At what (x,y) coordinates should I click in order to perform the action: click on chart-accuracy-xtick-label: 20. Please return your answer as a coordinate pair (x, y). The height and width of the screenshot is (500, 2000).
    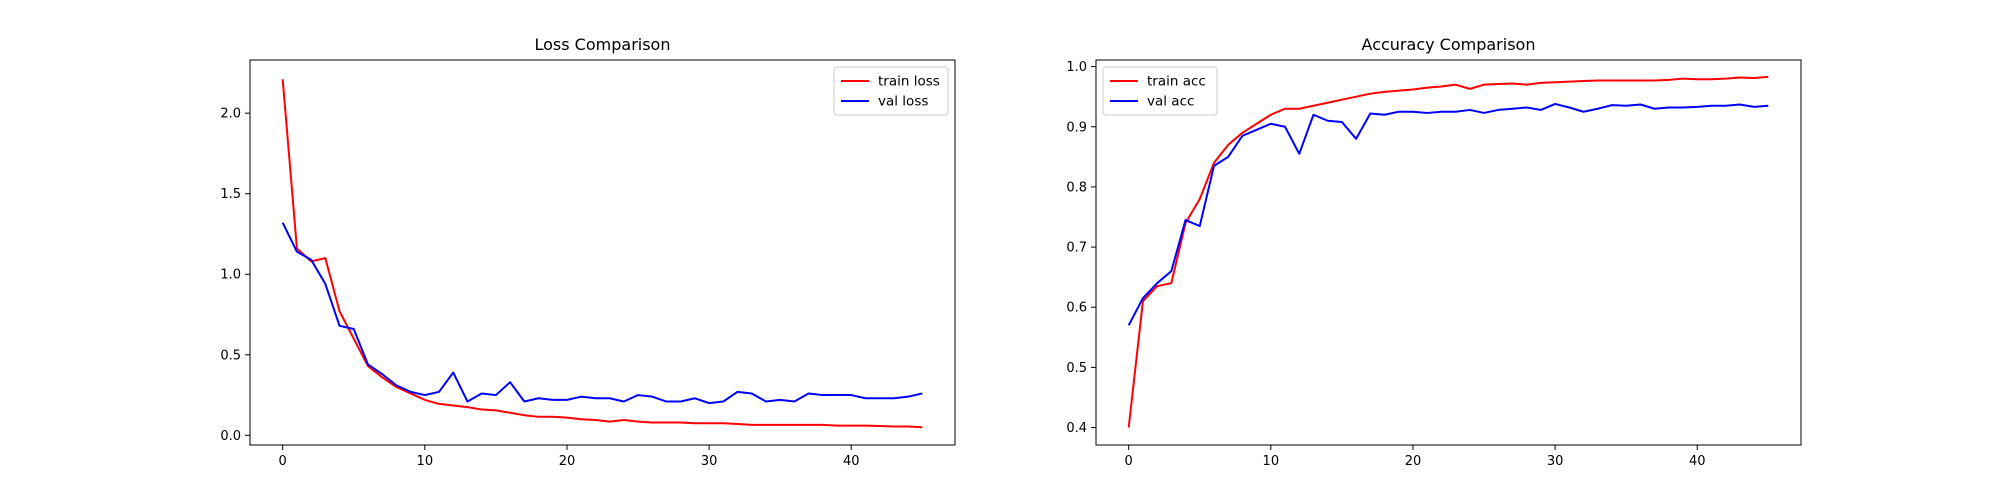
    Looking at the image, I should click on (1413, 461).